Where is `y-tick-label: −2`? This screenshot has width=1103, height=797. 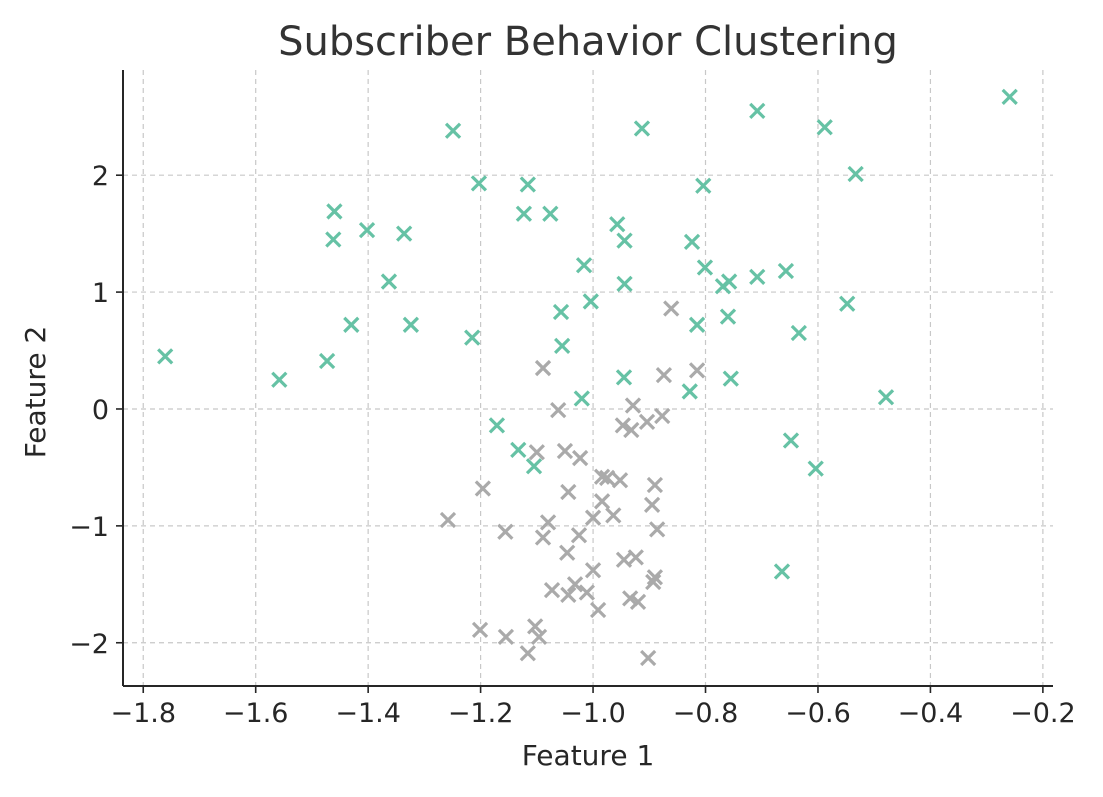
y-tick-label: −2 is located at coordinates (89, 644).